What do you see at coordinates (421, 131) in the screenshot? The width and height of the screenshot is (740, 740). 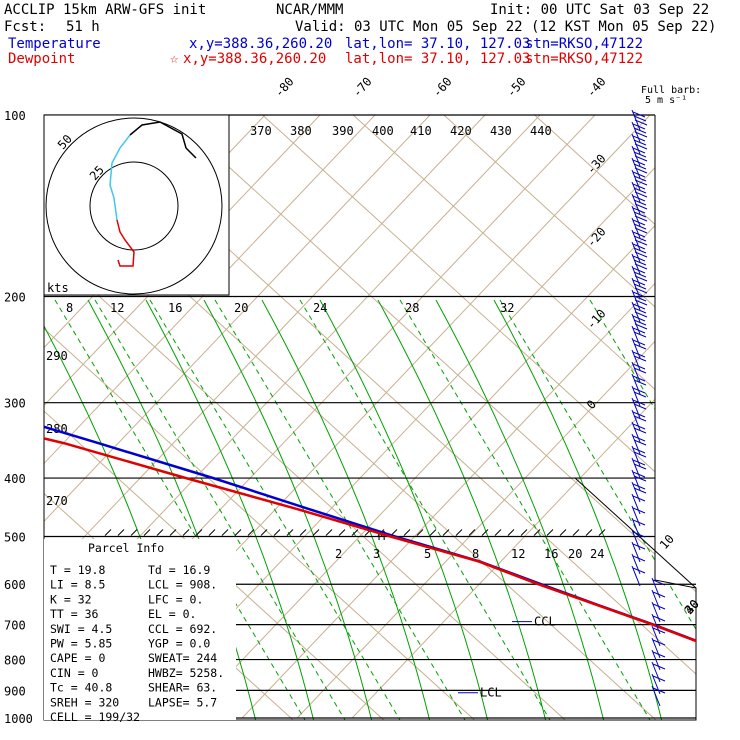 I see `theta-label: 410` at bounding box center [421, 131].